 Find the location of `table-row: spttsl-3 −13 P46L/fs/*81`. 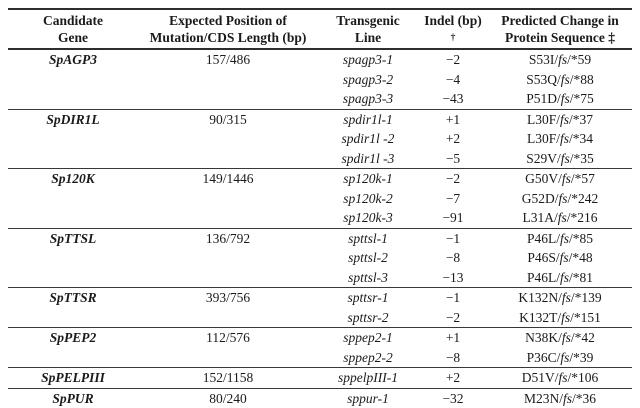

table-row: spttsl-3 −13 P46L/fs/*81 is located at coordinates (320, 278).